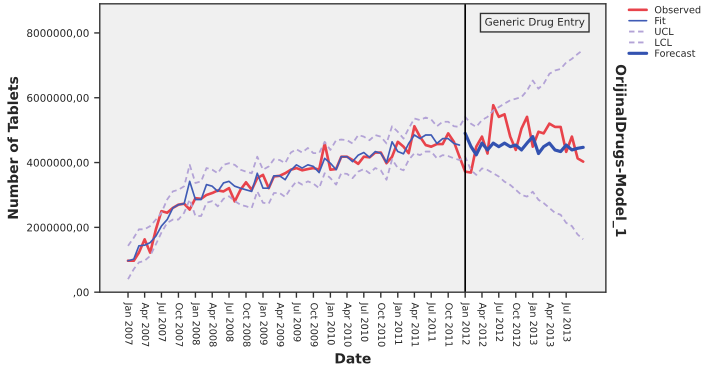  I want to click on x-tick-label: Jul 2007, so click(161, 322).